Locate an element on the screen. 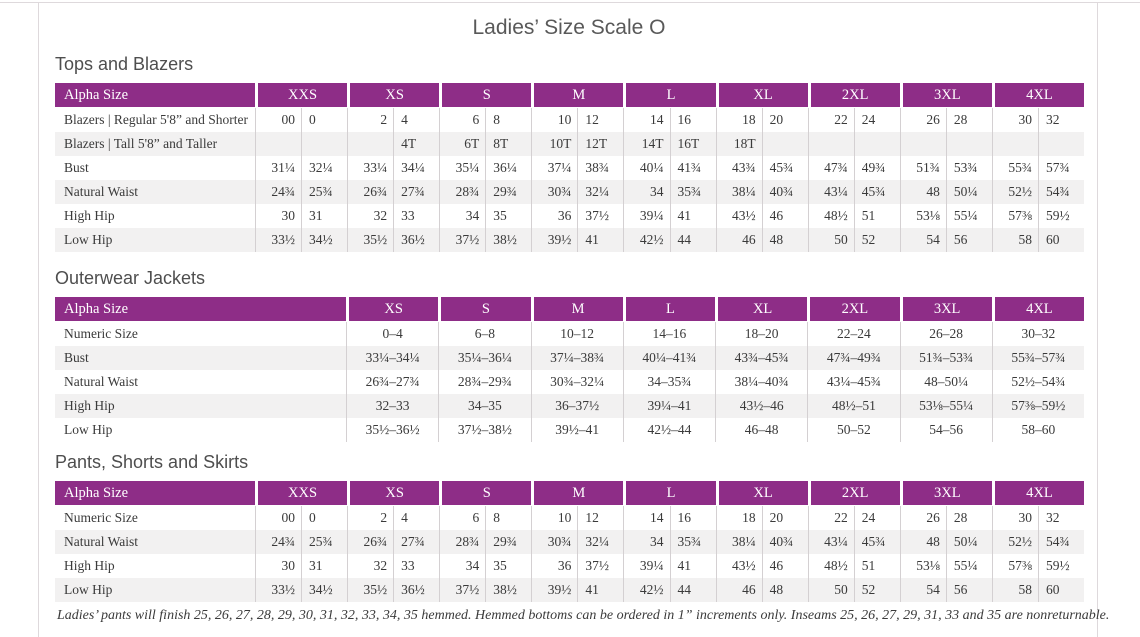  size-cell: 18–20 is located at coordinates (761, 334).